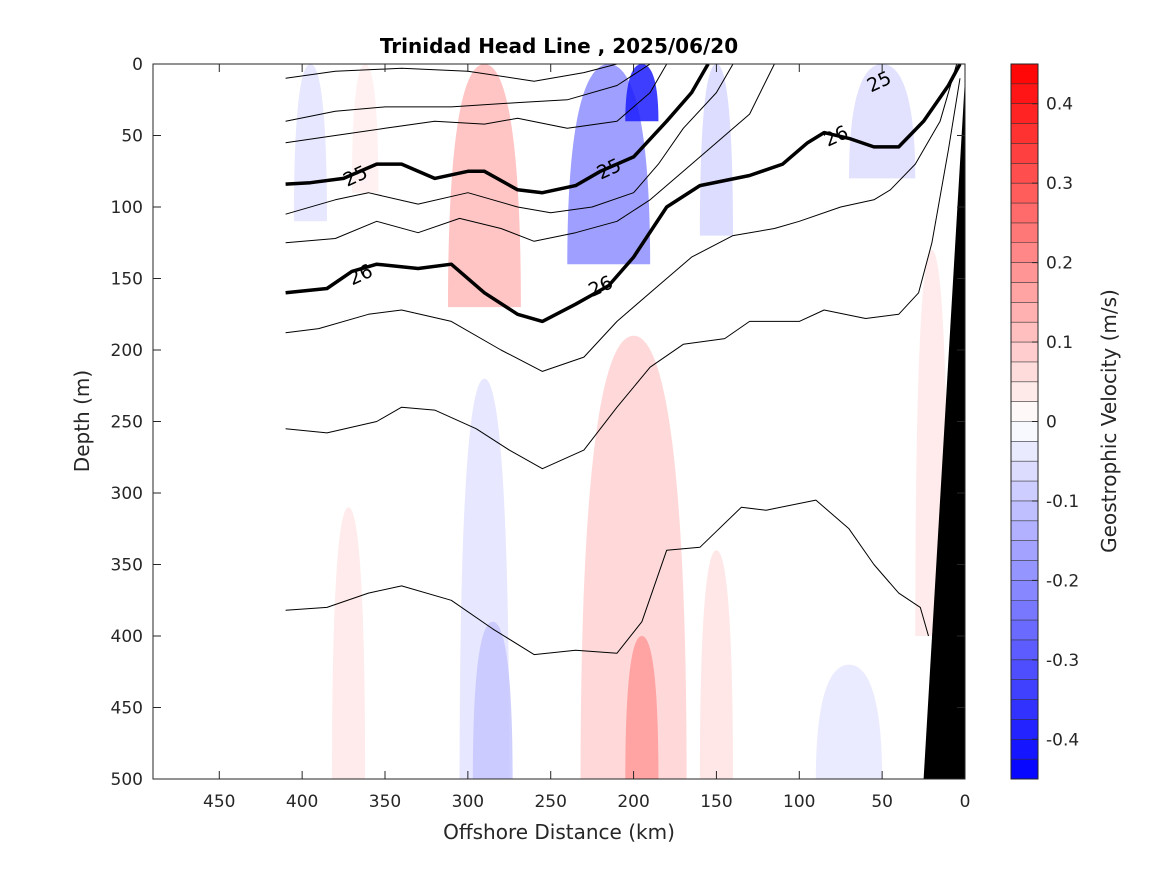  I want to click on y-tick-label: 400, so click(127, 637).